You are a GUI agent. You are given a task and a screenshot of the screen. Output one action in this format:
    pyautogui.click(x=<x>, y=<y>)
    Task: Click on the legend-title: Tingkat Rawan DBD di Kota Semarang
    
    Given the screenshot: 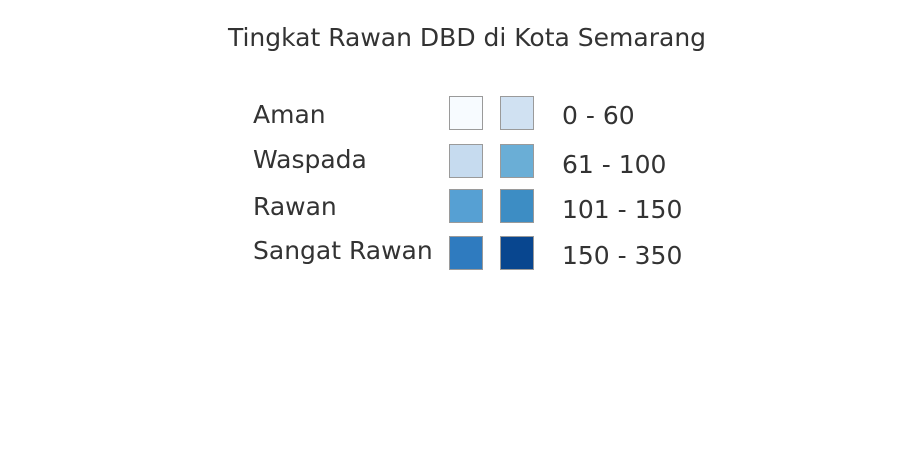 What is the action you would take?
    pyautogui.click(x=467, y=37)
    